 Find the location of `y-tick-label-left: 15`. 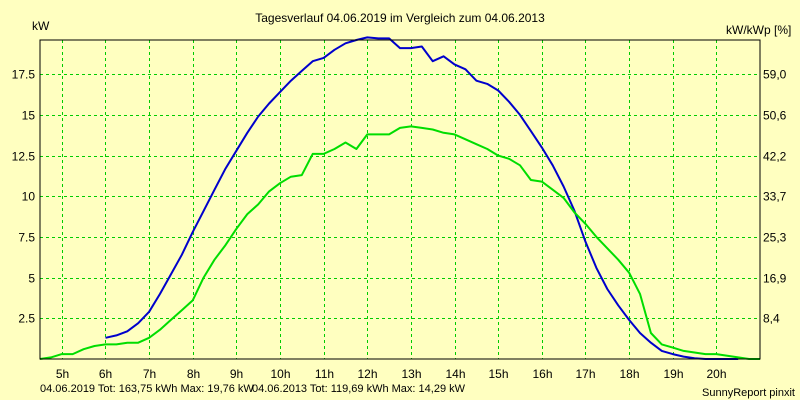

y-tick-label-left: 15 is located at coordinates (29, 116).